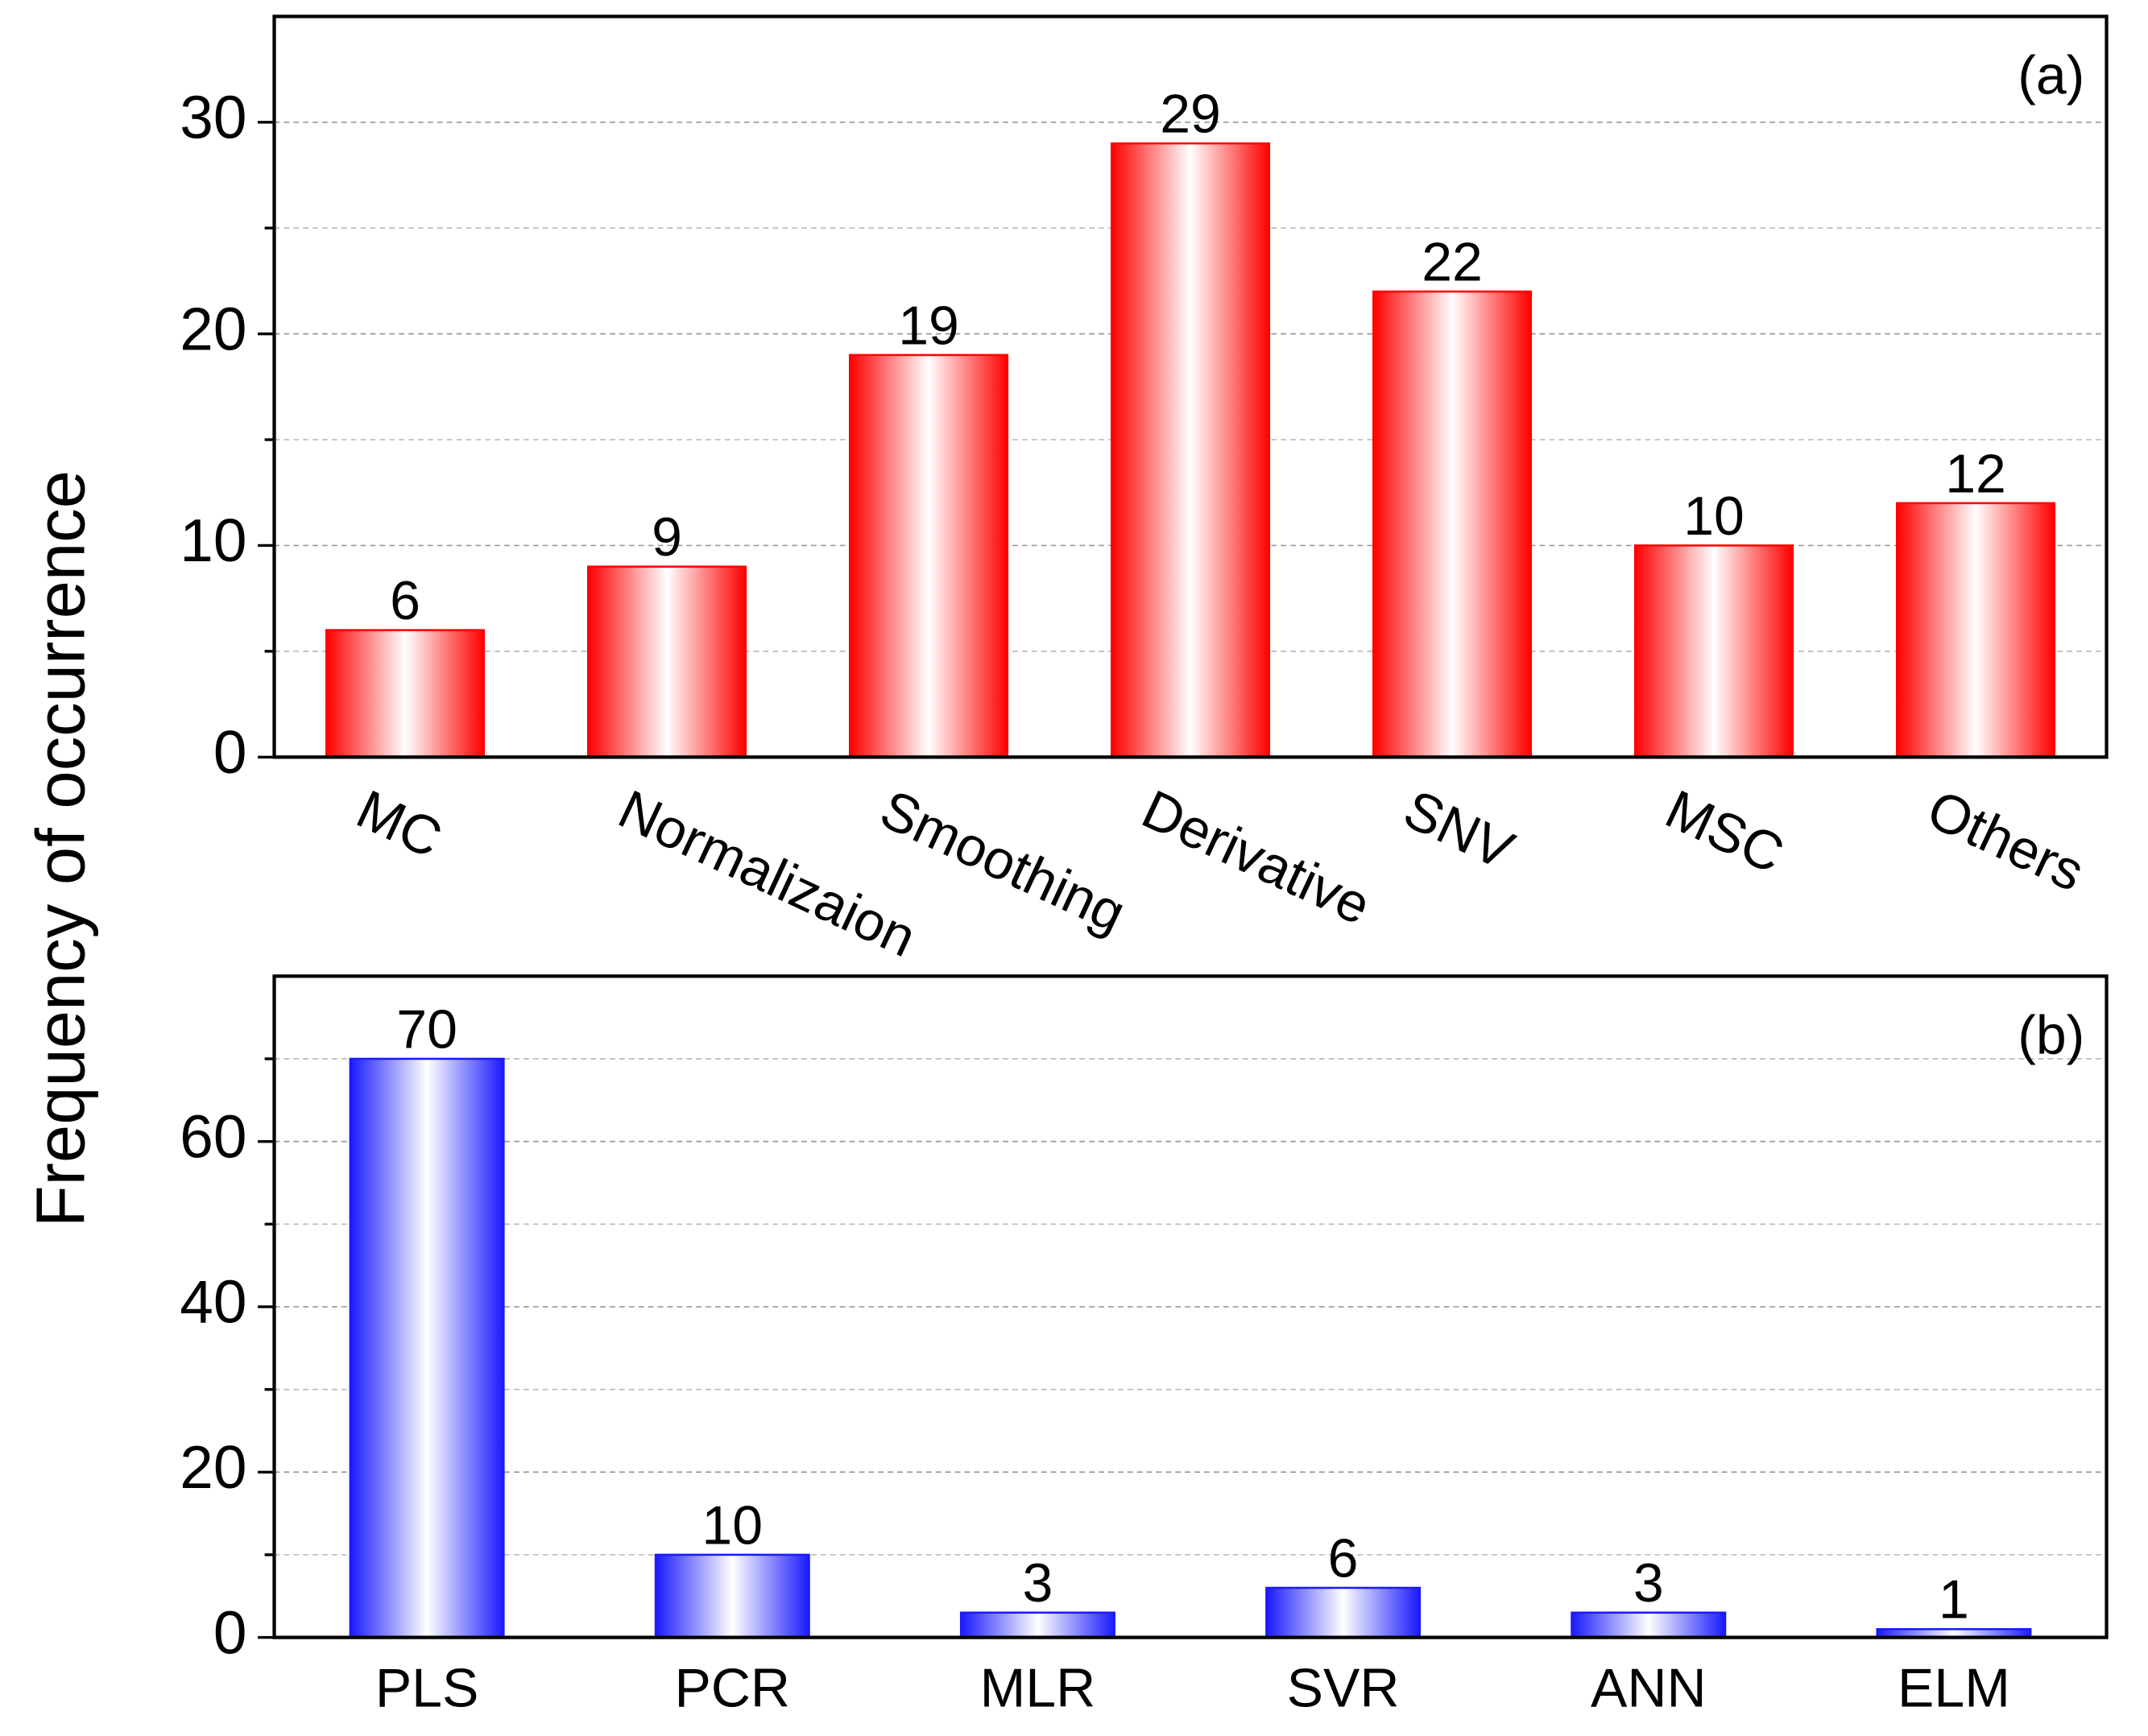 This screenshot has width=2148, height=1736. Describe the element at coordinates (2051, 75) in the screenshot. I see `panel-label: (a)` at that location.